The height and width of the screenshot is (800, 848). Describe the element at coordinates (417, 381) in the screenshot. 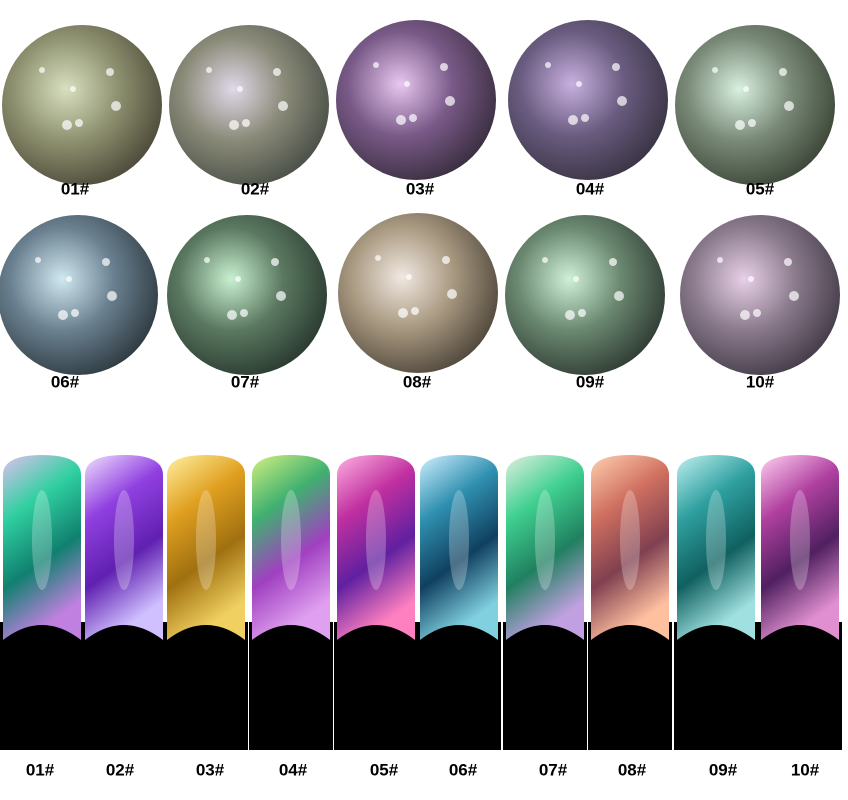

I see `swatch-label: 08#` at that location.